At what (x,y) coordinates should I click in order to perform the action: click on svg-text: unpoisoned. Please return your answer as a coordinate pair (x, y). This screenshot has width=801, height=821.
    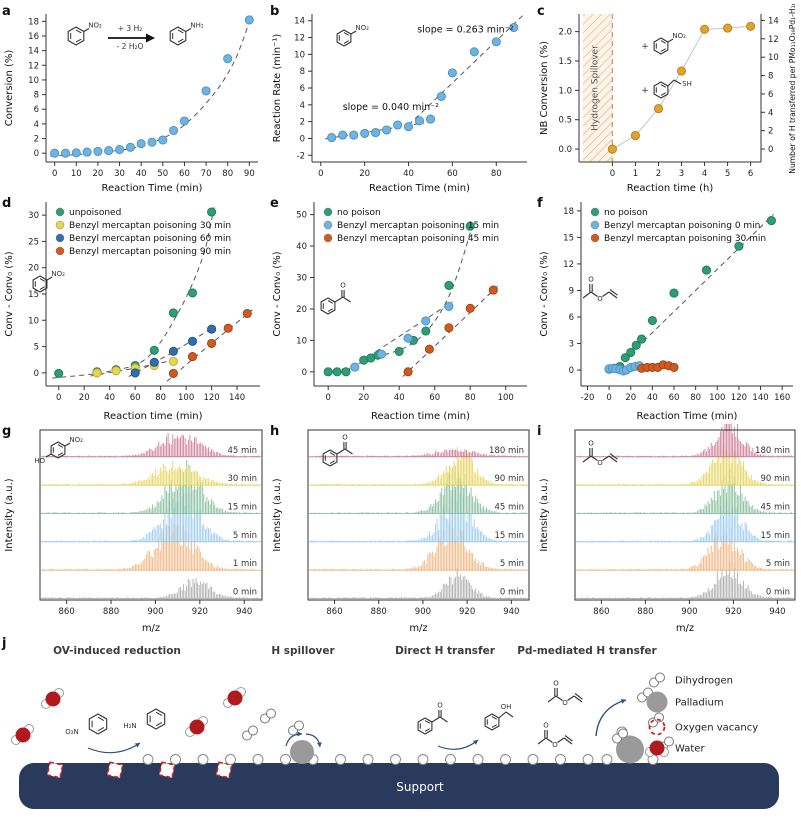
    Looking at the image, I should click on (95, 213).